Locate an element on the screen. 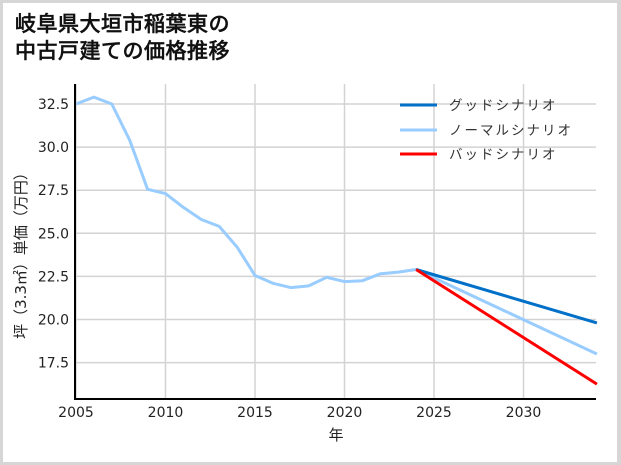  legend-item: ノーマルシナリオ is located at coordinates (486, 131).